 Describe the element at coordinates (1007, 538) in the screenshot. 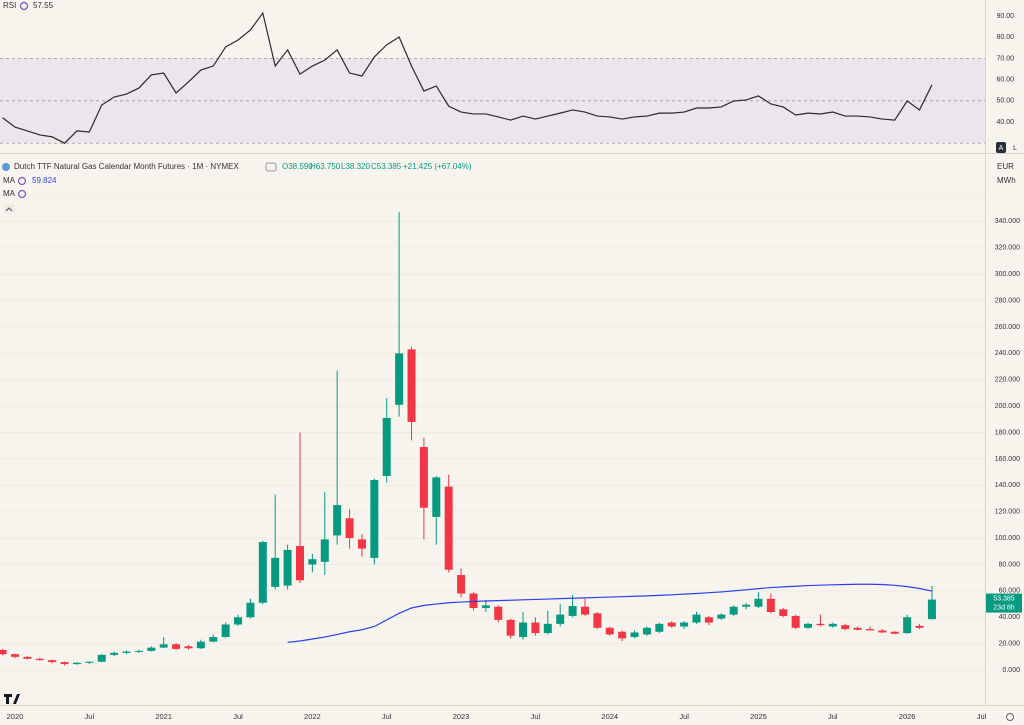

I see `y-tick-label: 100.000` at that location.